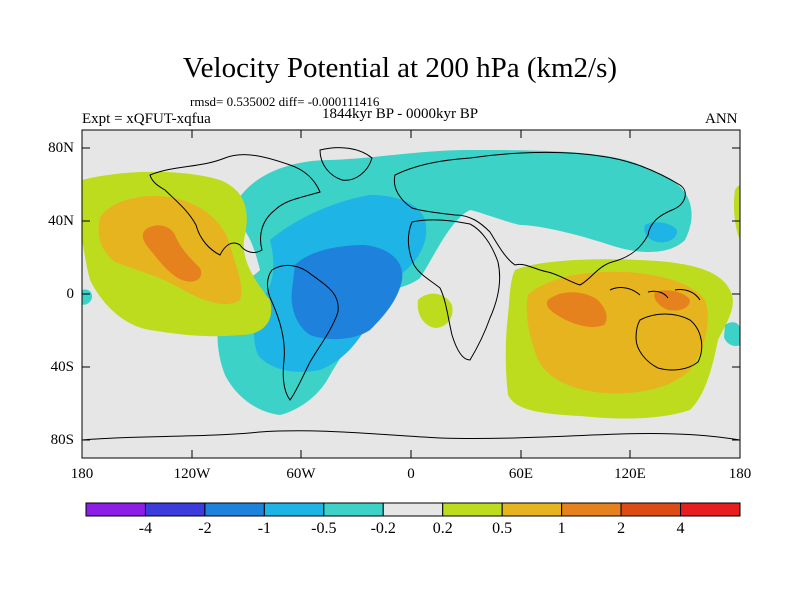 This screenshot has height=600, width=800. What do you see at coordinates (62, 367) in the screenshot?
I see `y-label-40s: 40S` at bounding box center [62, 367].